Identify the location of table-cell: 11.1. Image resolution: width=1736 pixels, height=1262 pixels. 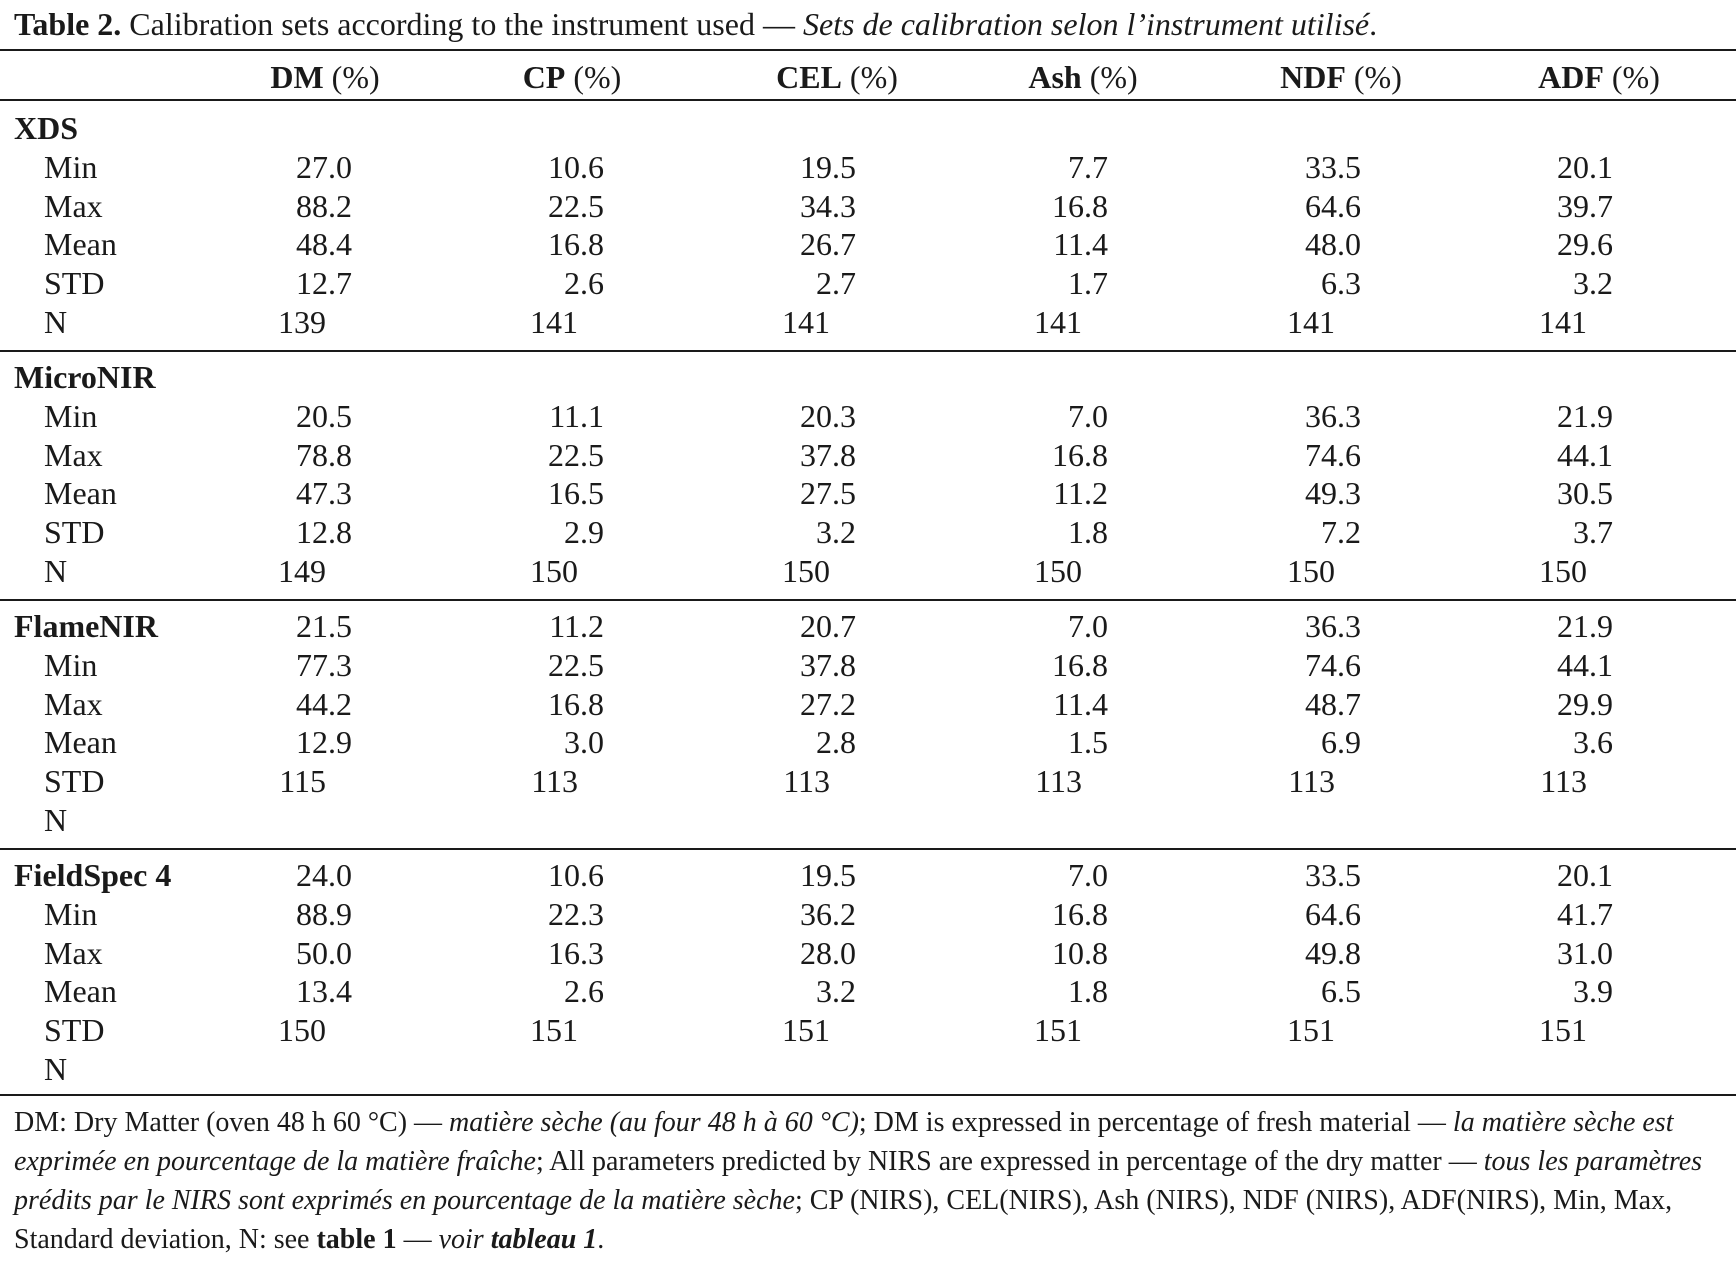
(576, 415).